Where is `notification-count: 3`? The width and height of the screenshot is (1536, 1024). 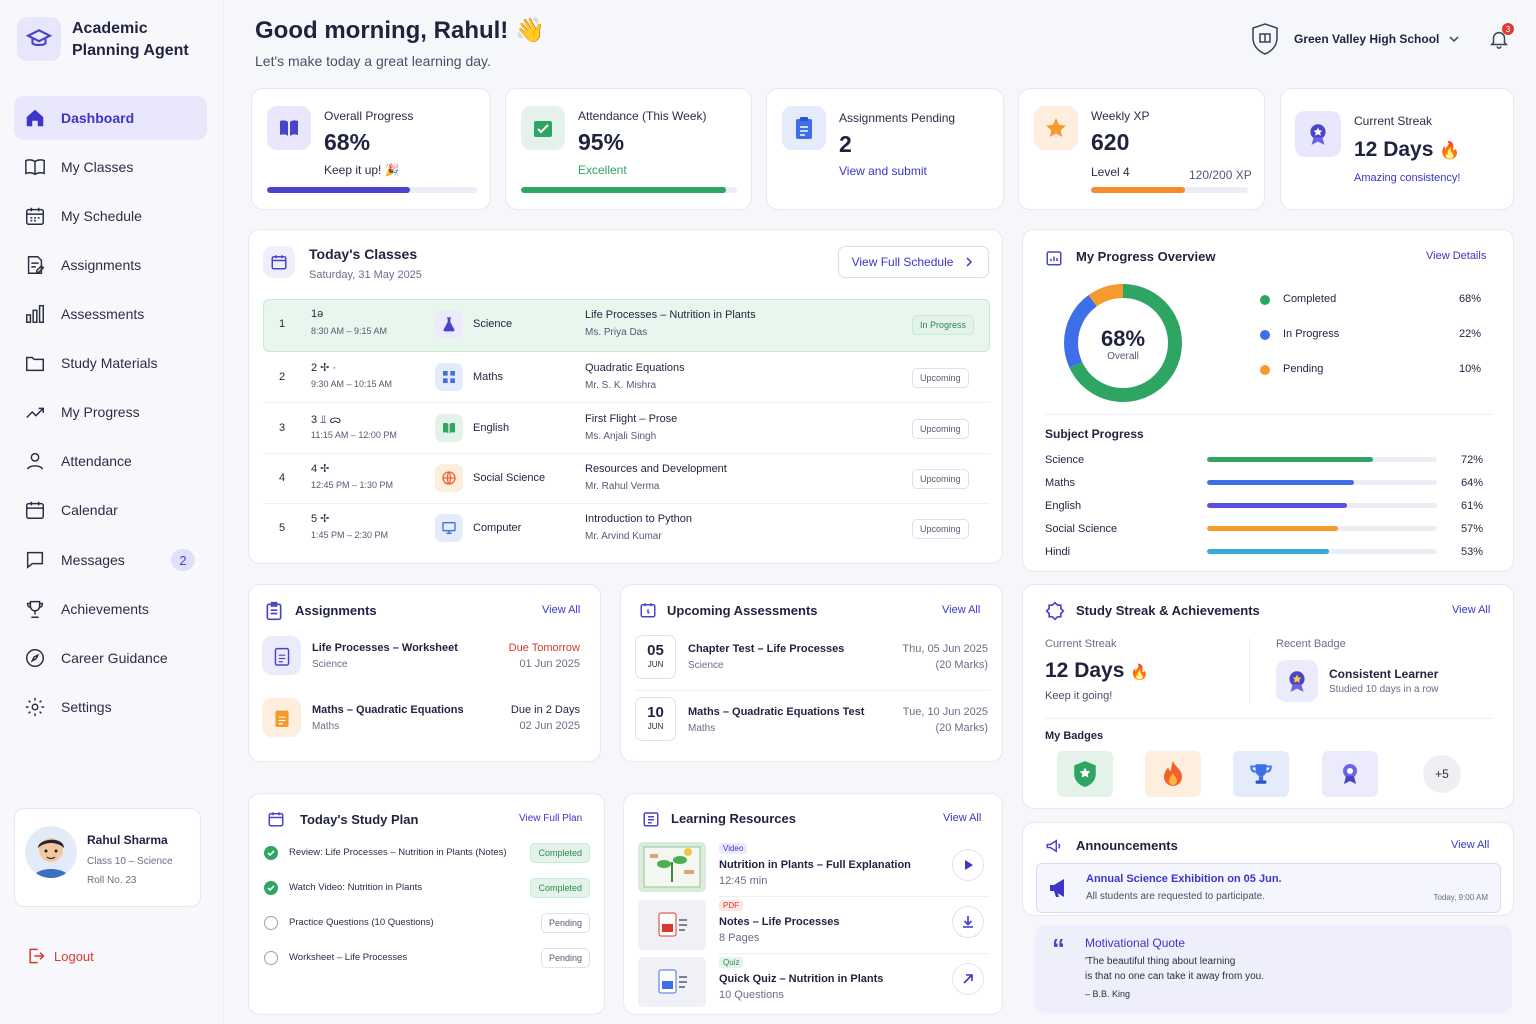 notification-count: 3 is located at coordinates (1508, 29).